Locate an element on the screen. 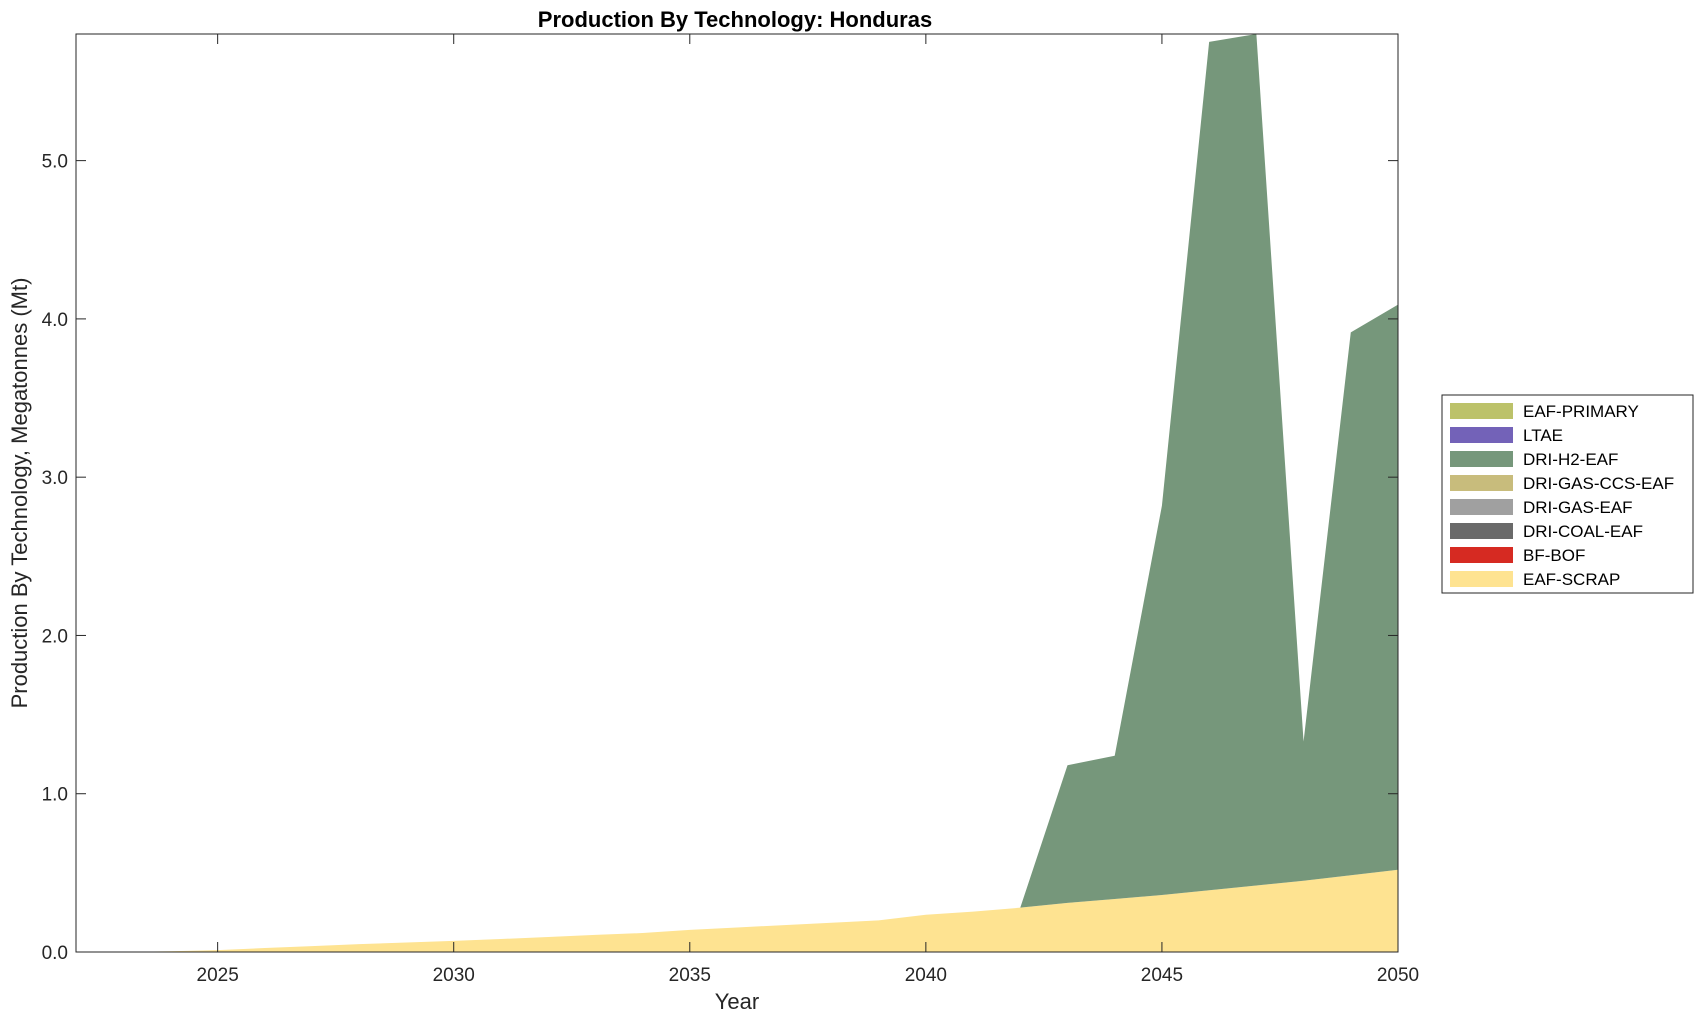 The image size is (1703, 1020). y-tick-label: 2.0 is located at coordinates (55, 636).